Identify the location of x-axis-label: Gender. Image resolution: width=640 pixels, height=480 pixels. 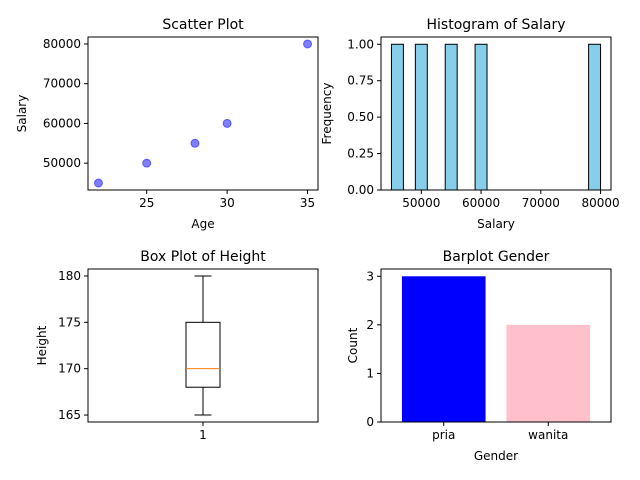
(496, 456).